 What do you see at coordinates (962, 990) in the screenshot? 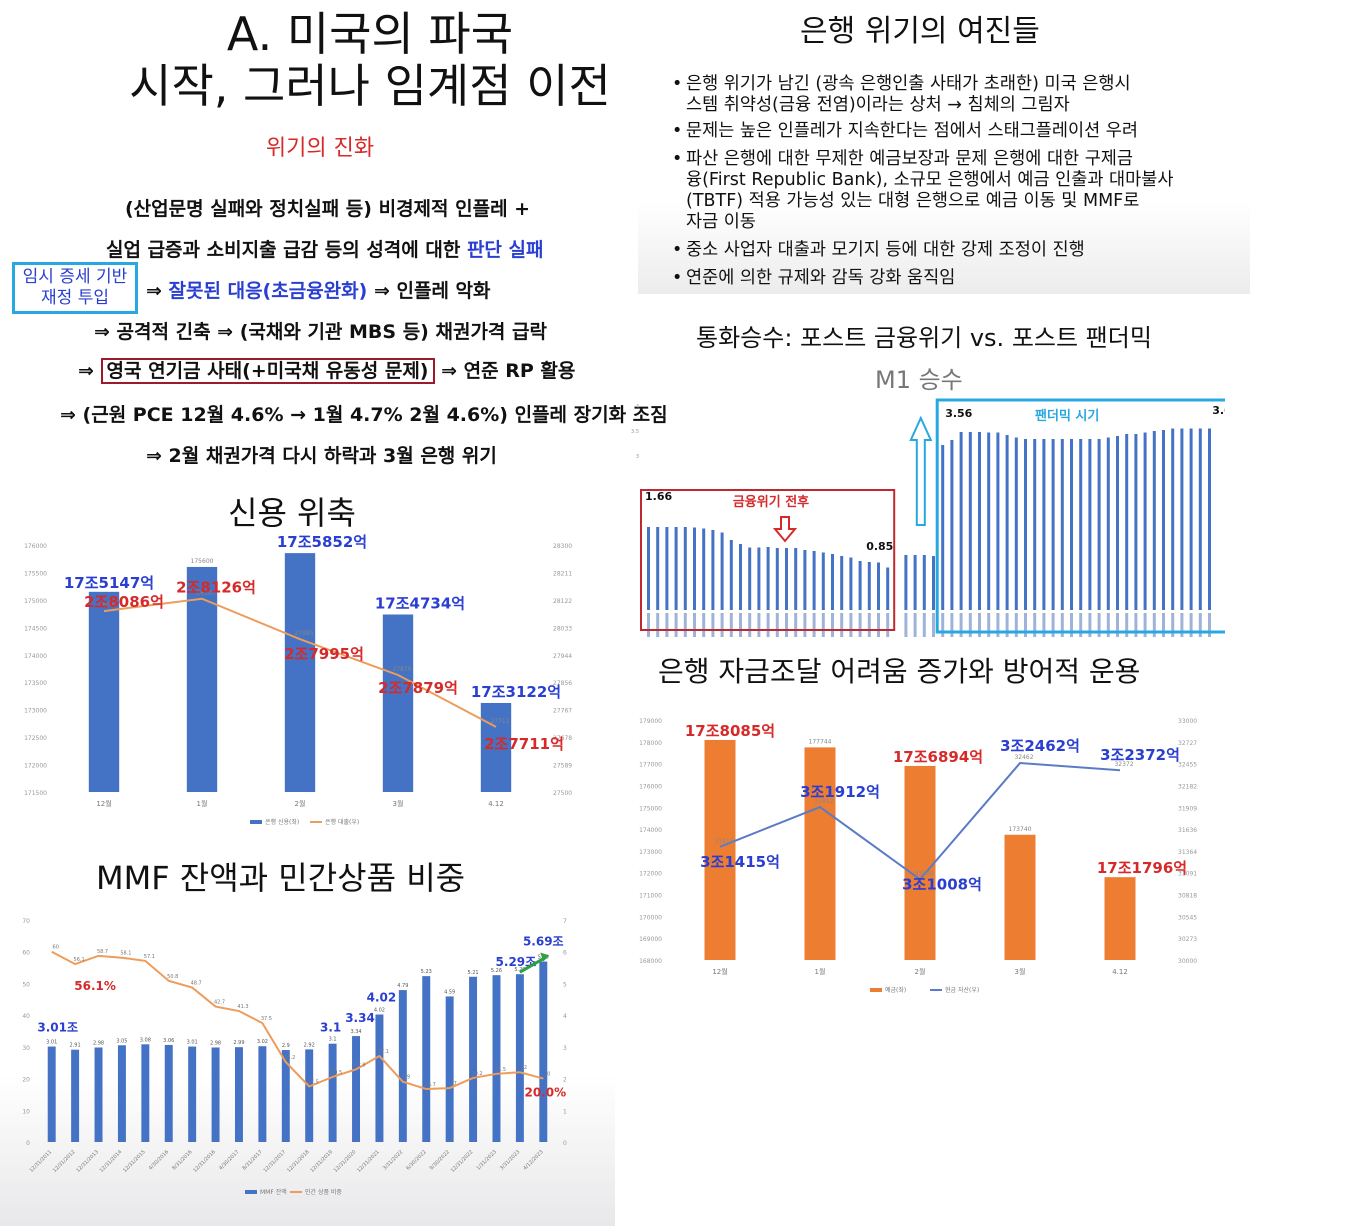
I see `legend-line-label: 현금 자산(우)` at bounding box center [962, 990].